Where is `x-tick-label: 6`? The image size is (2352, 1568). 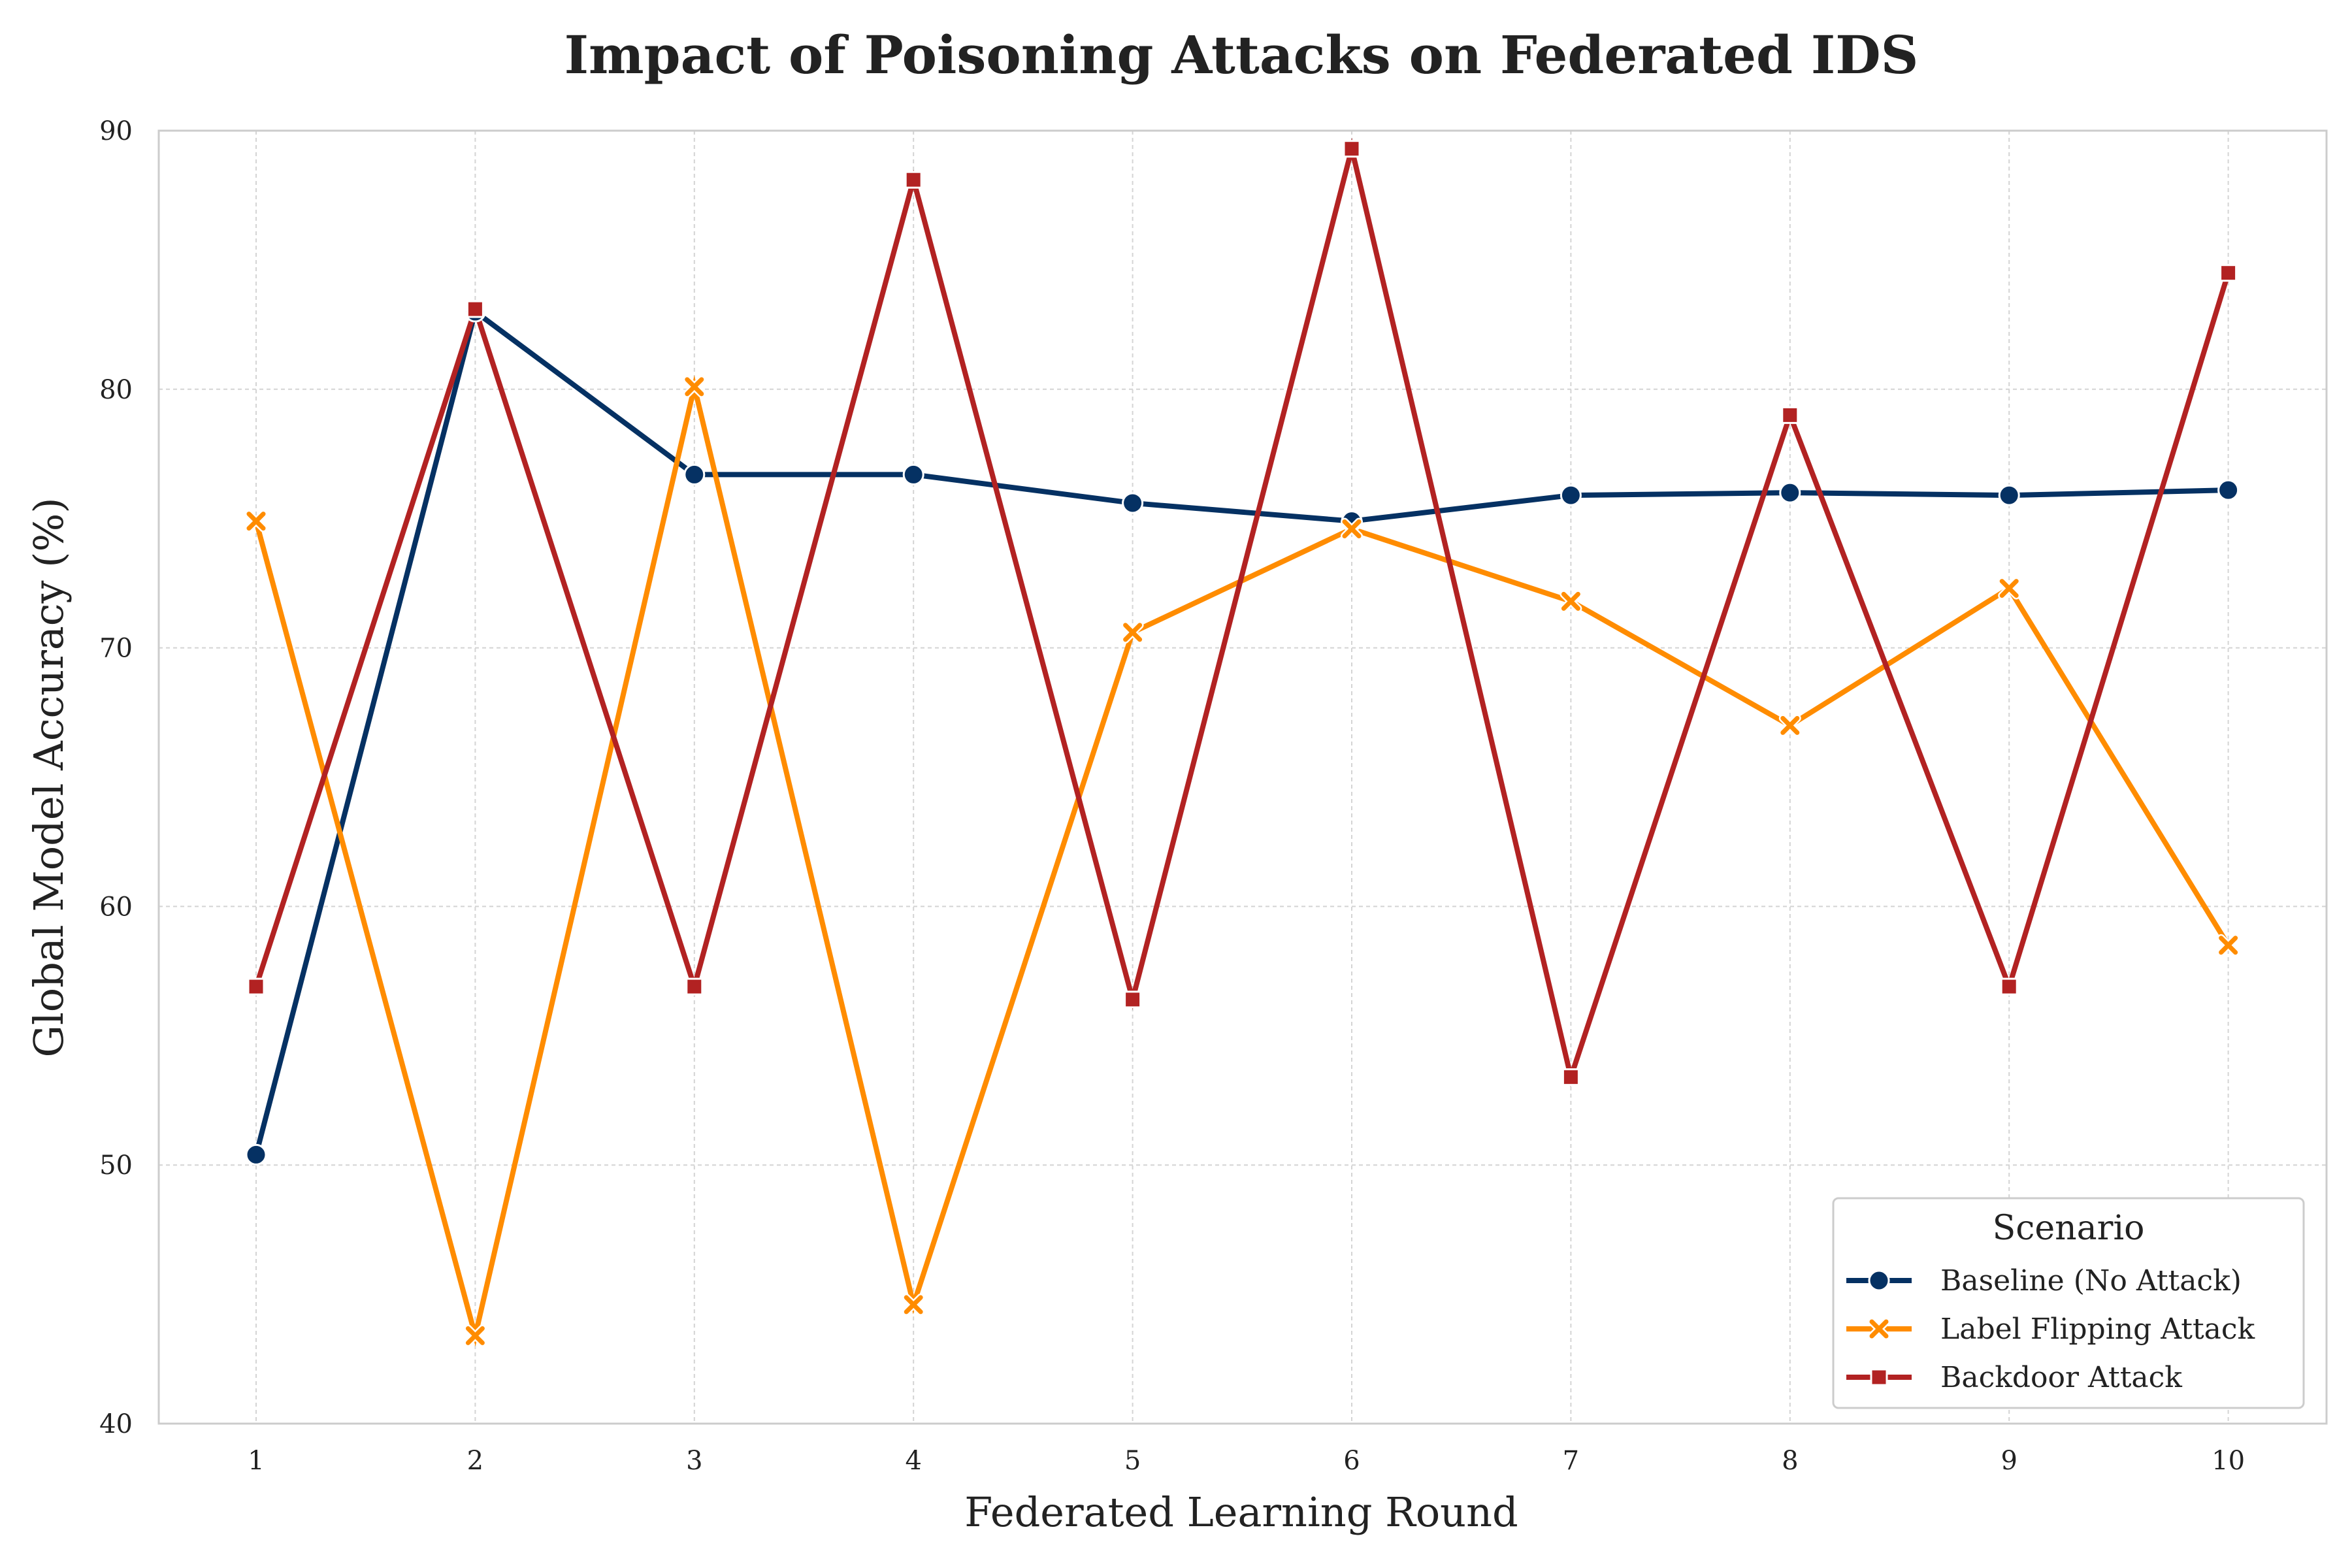 x-tick-label: 6 is located at coordinates (1351, 1461).